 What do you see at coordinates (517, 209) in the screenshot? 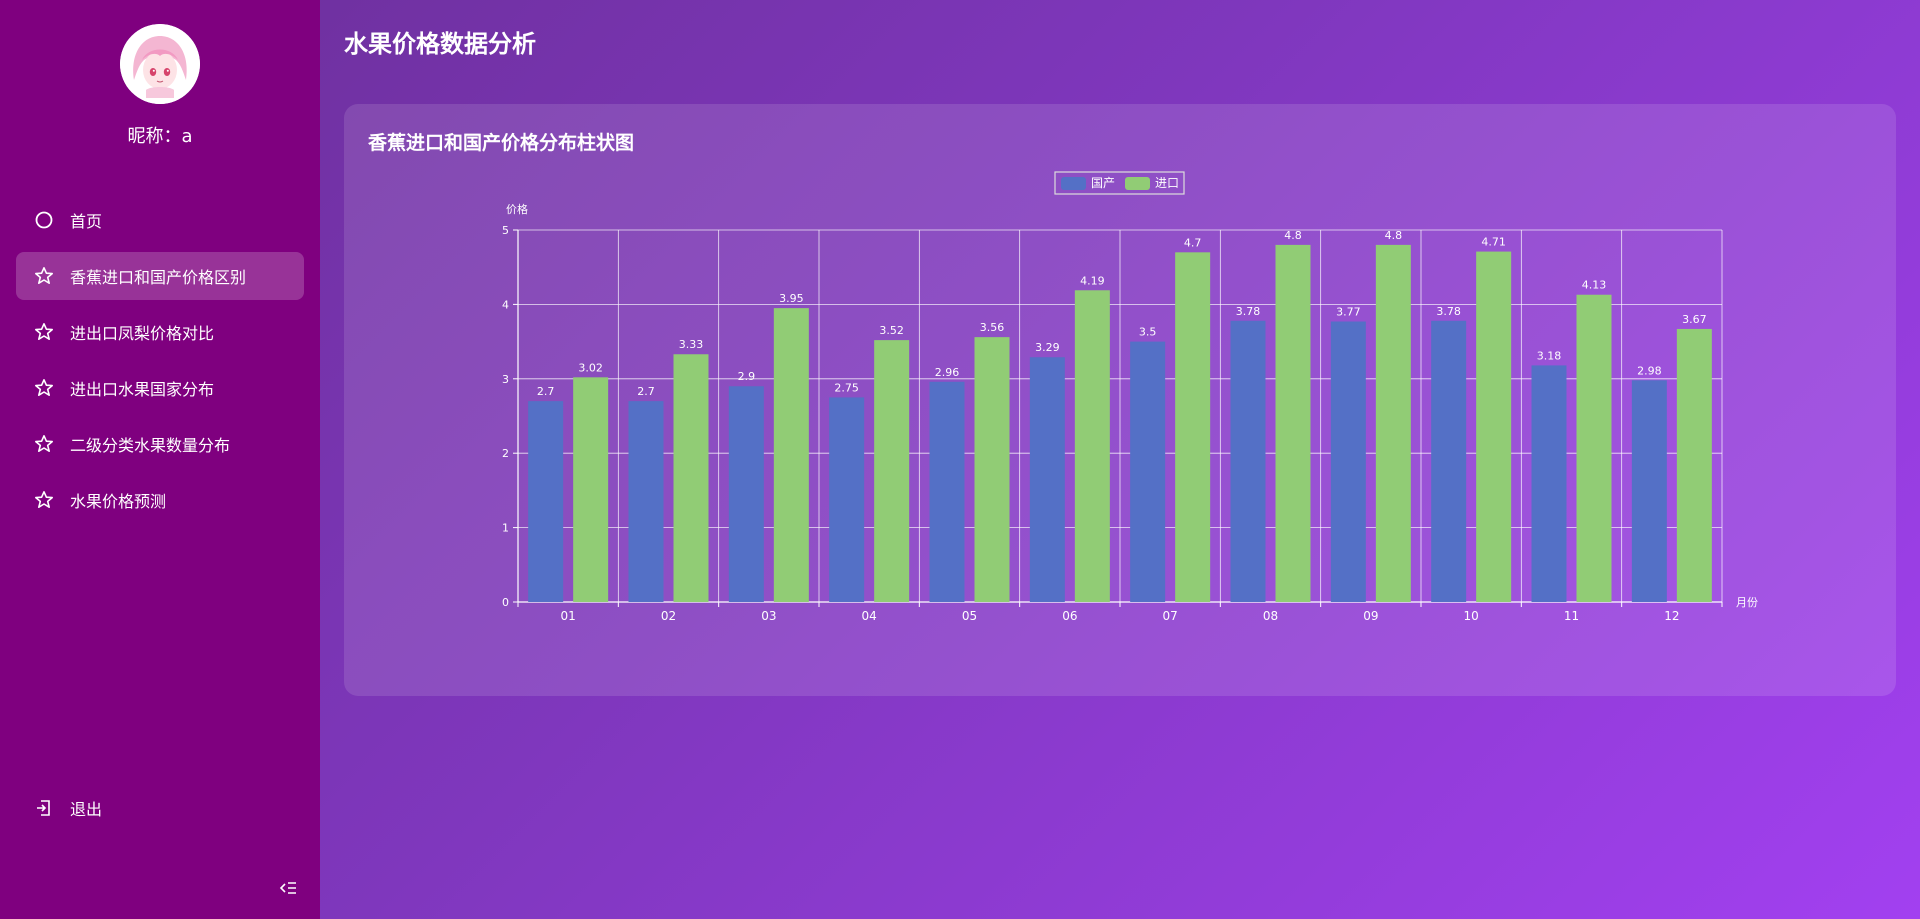
I see `y-axis-label: 价格` at bounding box center [517, 209].